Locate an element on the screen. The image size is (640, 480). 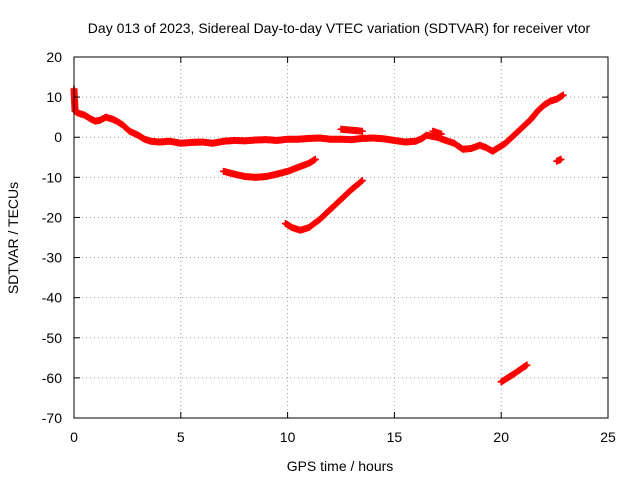
y-tick-label: -60 is located at coordinates (52, 378).